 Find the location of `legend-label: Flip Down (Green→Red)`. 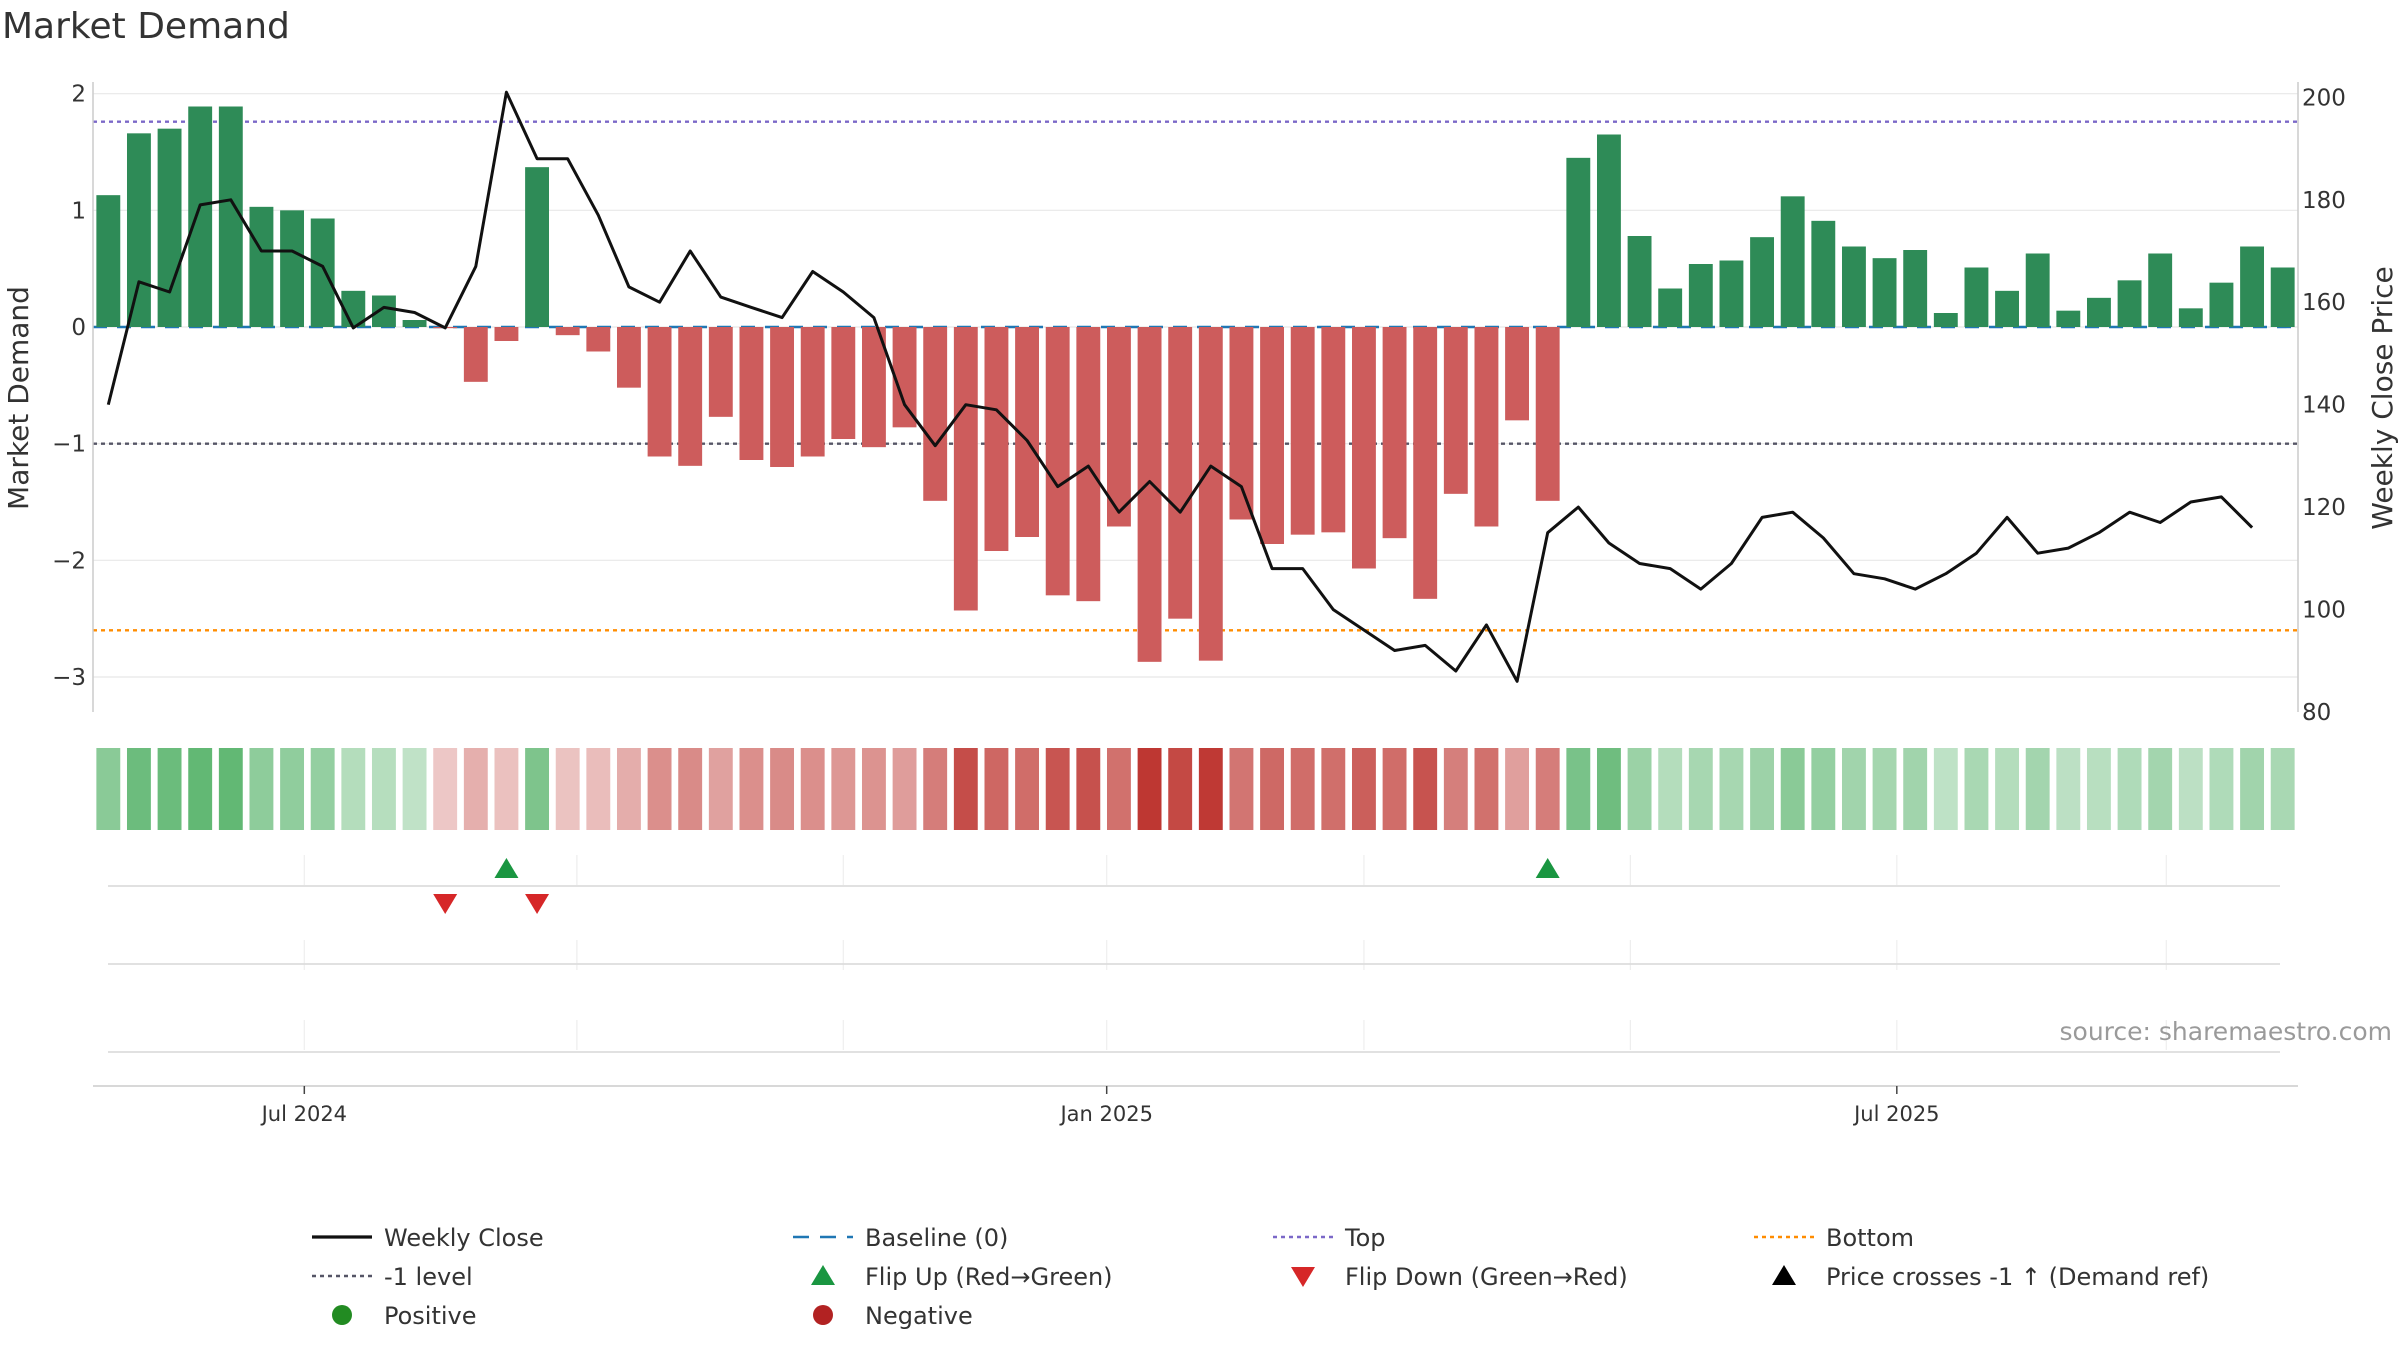

legend-label: Flip Down (Green→Red) is located at coordinates (1486, 1277).